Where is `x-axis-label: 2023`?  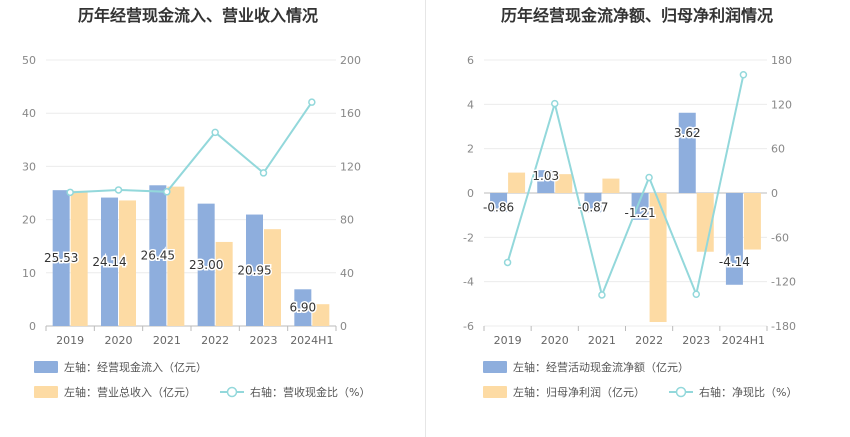
x-axis-label: 2023 is located at coordinates (264, 340).